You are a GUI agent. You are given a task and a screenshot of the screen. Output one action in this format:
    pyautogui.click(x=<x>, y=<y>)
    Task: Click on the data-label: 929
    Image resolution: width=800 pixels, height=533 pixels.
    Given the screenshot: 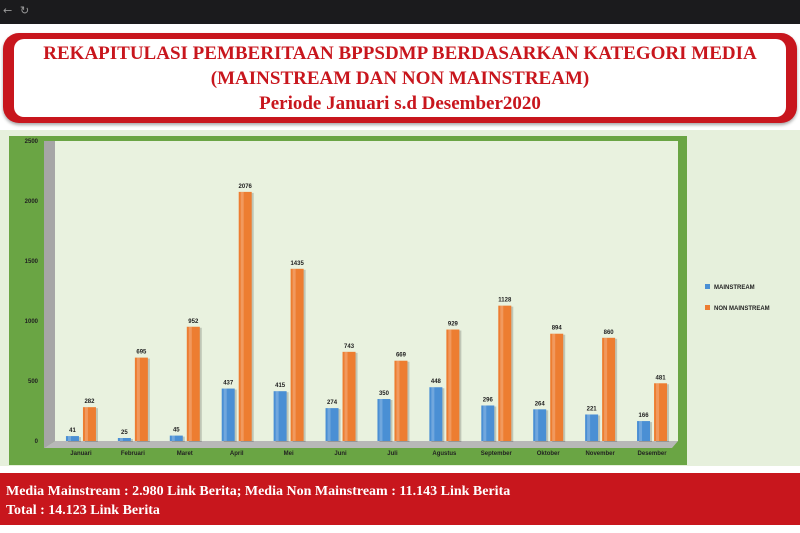 What is the action you would take?
    pyautogui.click(x=453, y=325)
    